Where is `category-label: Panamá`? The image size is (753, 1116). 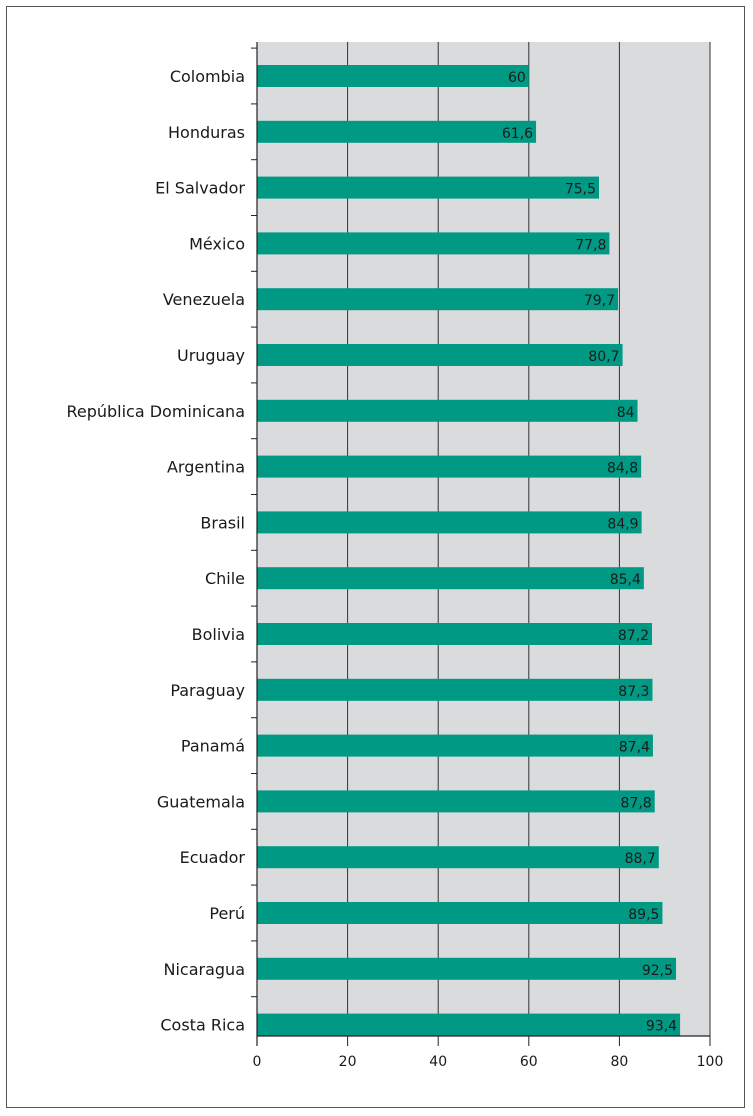
category-label: Panamá is located at coordinates (213, 746).